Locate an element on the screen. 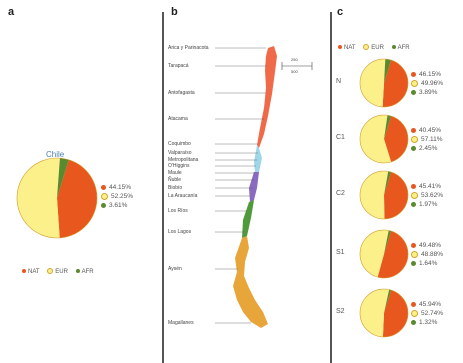 Image resolution: width=463 pixels, height=363 pixels. panel-b-letter: b is located at coordinates (174, 12).